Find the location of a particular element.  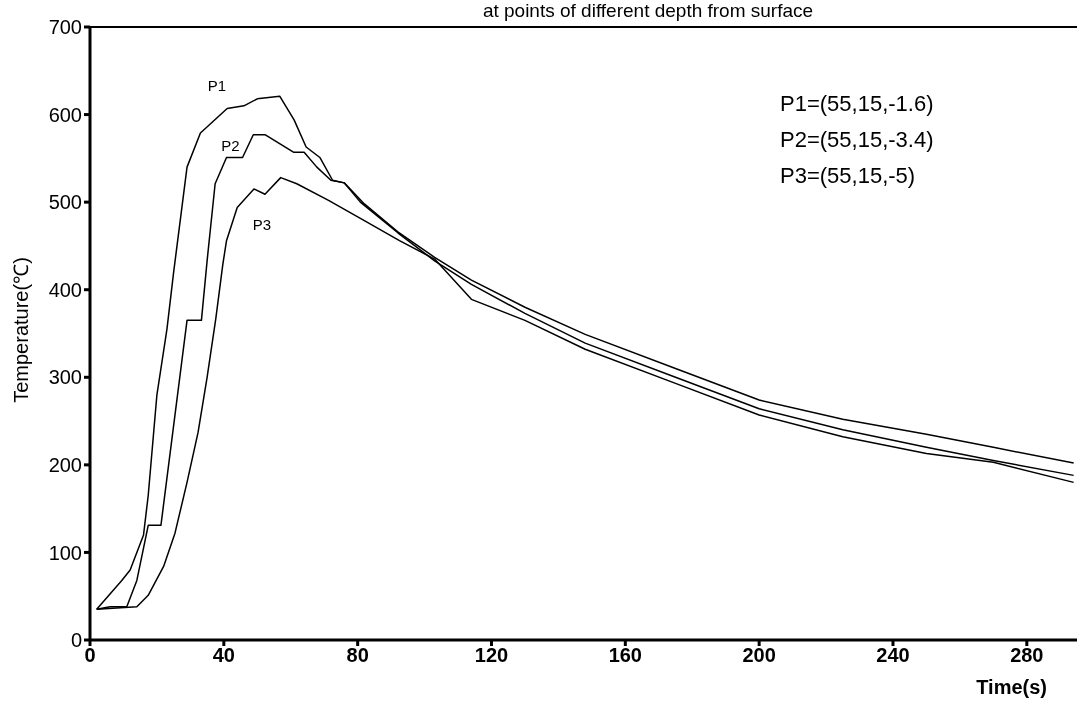

y-tick-label: 500 is located at coordinates (65, 202).